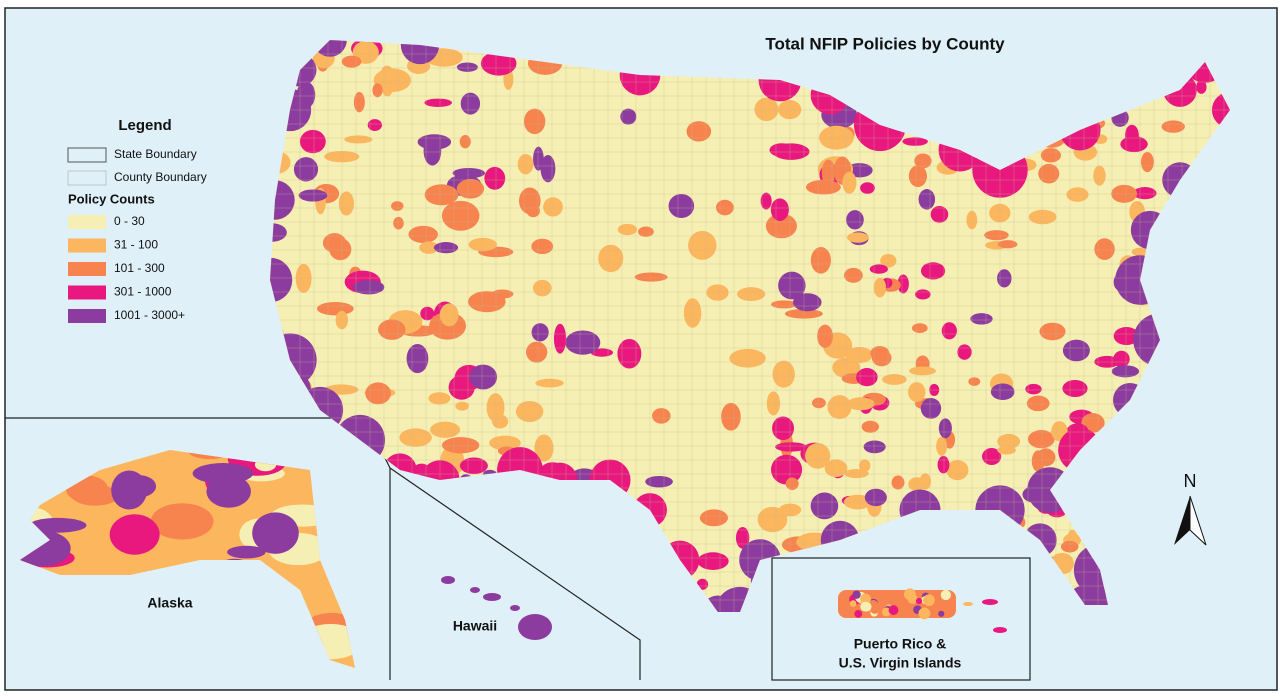  What do you see at coordinates (136, 245) in the screenshot?
I see `legend-label: 31 - 100` at bounding box center [136, 245].